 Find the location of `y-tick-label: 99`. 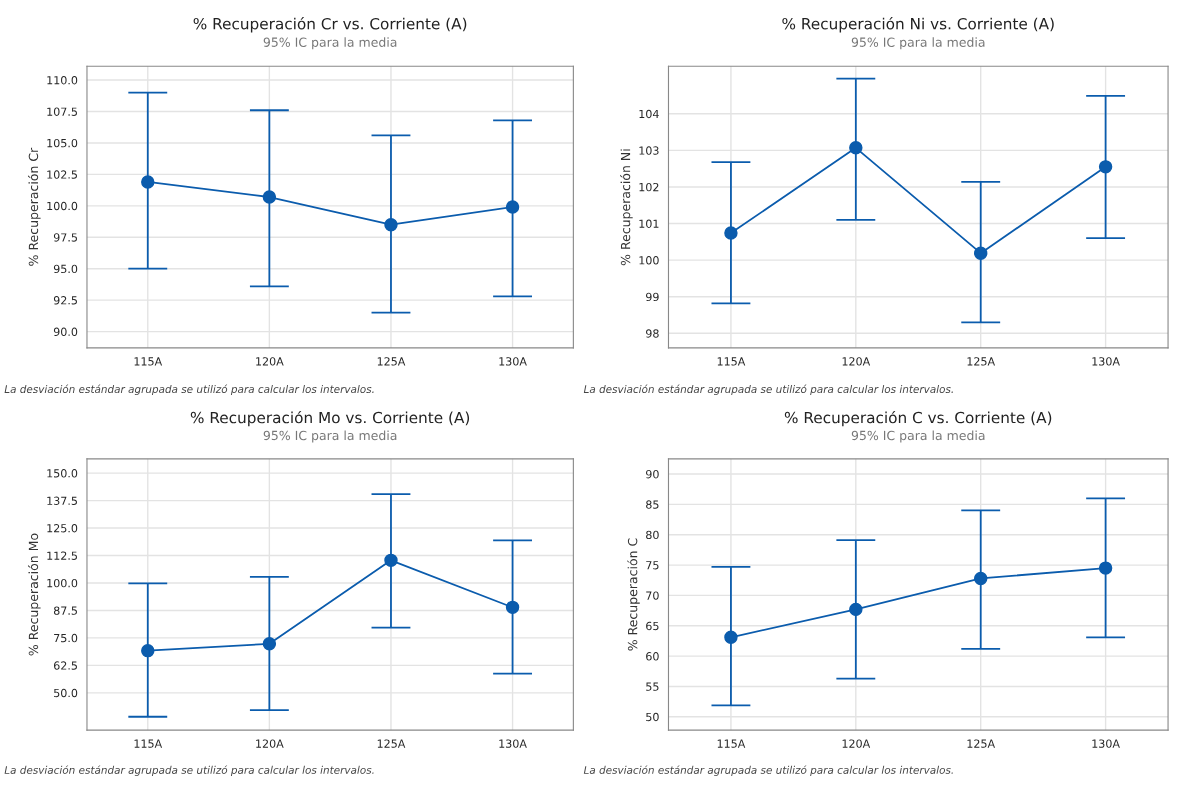

y-tick-label: 99 is located at coordinates (652, 297).